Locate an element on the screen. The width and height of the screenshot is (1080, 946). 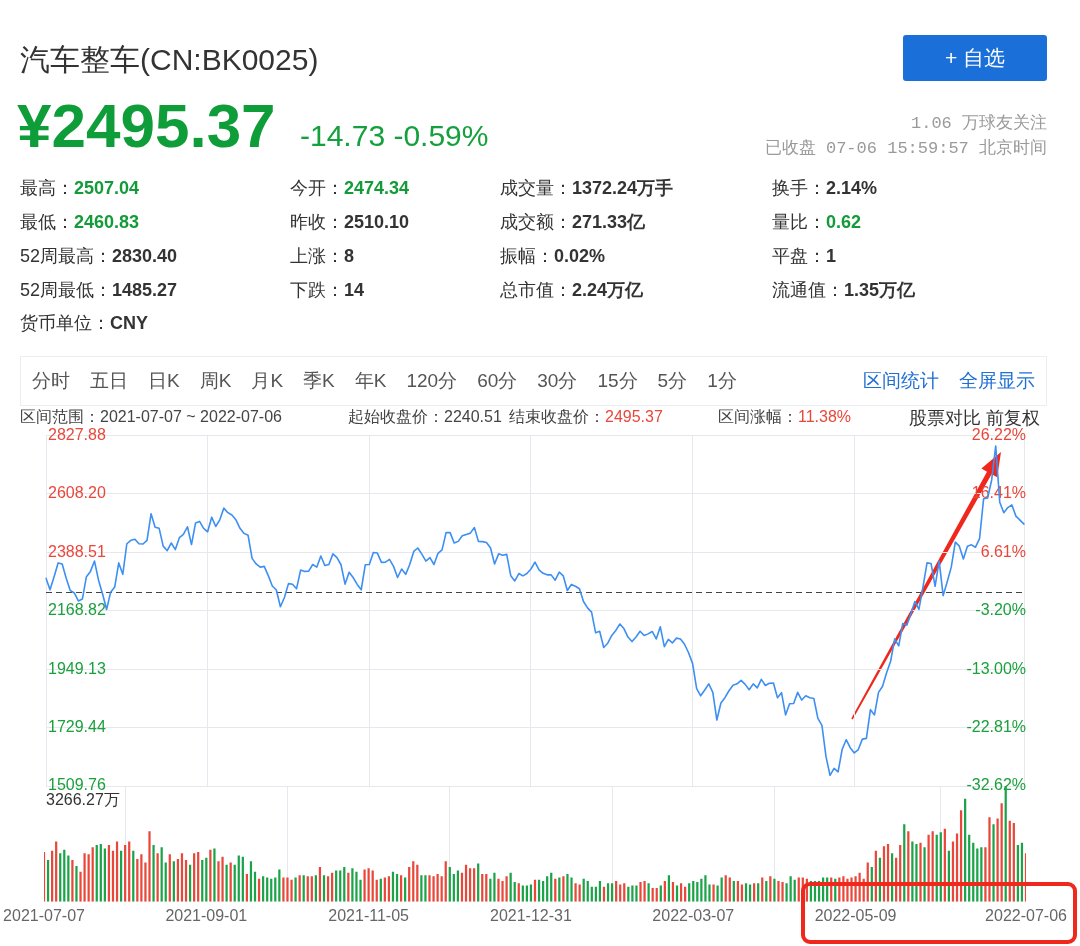
text: 1.35万亿 is located at coordinates (880, 289).